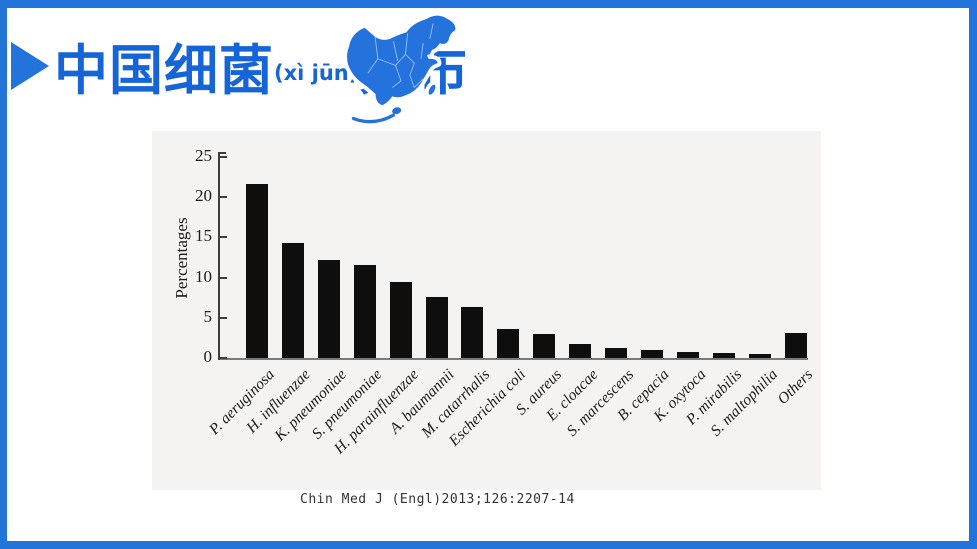 The width and height of the screenshot is (977, 549). What do you see at coordinates (437, 499) in the screenshot?
I see `citation-text: Chin Med J (Engl)2013;126:2207-14` at bounding box center [437, 499].